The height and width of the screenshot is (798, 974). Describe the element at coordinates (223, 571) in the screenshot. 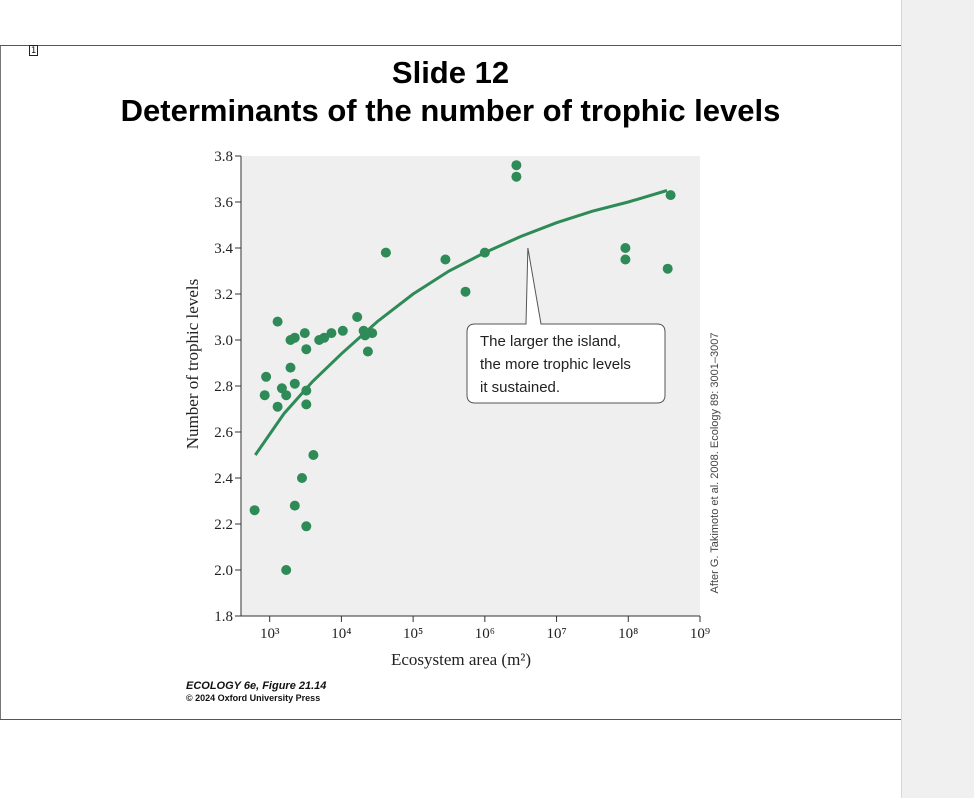

I see `y-tick-label: 2.0` at that location.